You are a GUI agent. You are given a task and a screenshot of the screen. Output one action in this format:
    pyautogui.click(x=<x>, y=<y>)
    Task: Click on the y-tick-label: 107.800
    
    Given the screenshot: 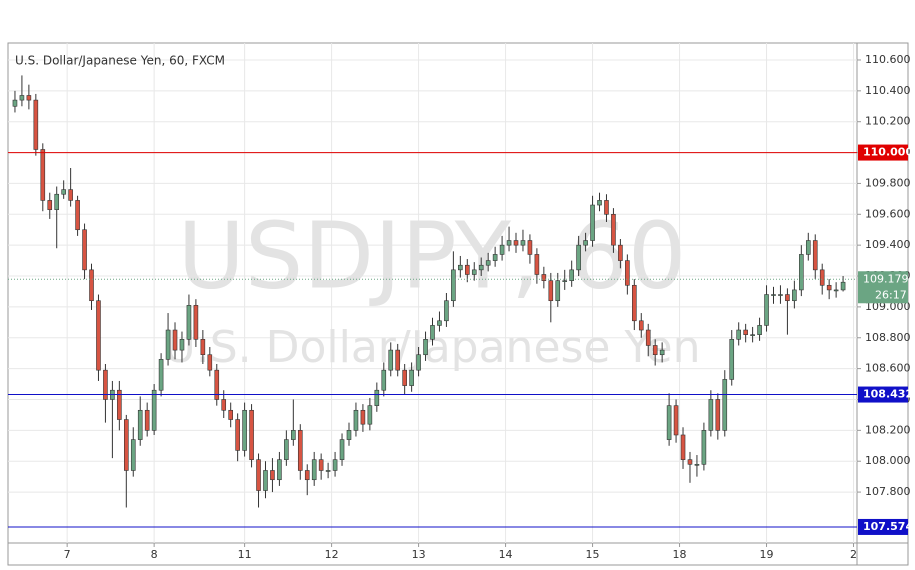 What is the action you would take?
    pyautogui.click(x=888, y=491)
    